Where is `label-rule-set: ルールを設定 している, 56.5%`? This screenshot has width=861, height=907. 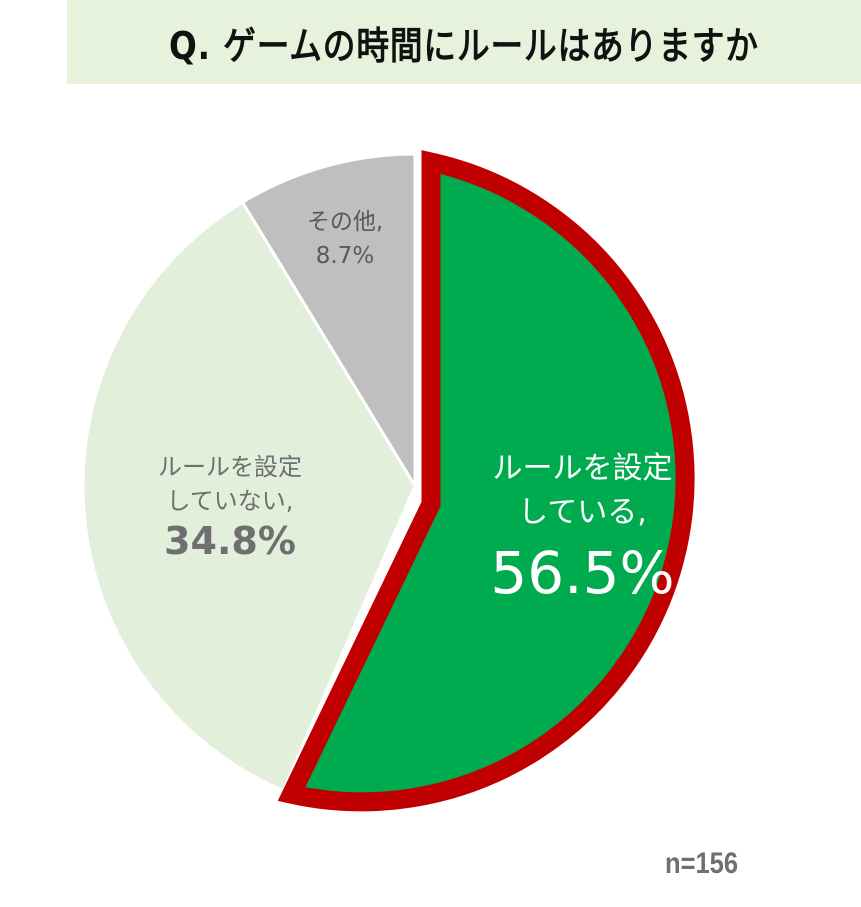 label-rule-set: ルールを設定 している, 56.5% is located at coordinates (582, 529).